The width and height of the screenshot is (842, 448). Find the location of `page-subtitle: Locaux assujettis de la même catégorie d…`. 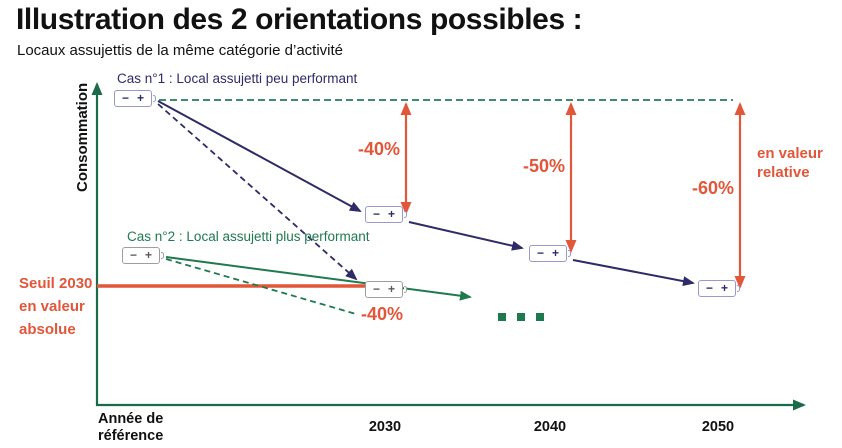

page-subtitle: Locaux assujettis de la même catégorie d… is located at coordinates (180, 50).